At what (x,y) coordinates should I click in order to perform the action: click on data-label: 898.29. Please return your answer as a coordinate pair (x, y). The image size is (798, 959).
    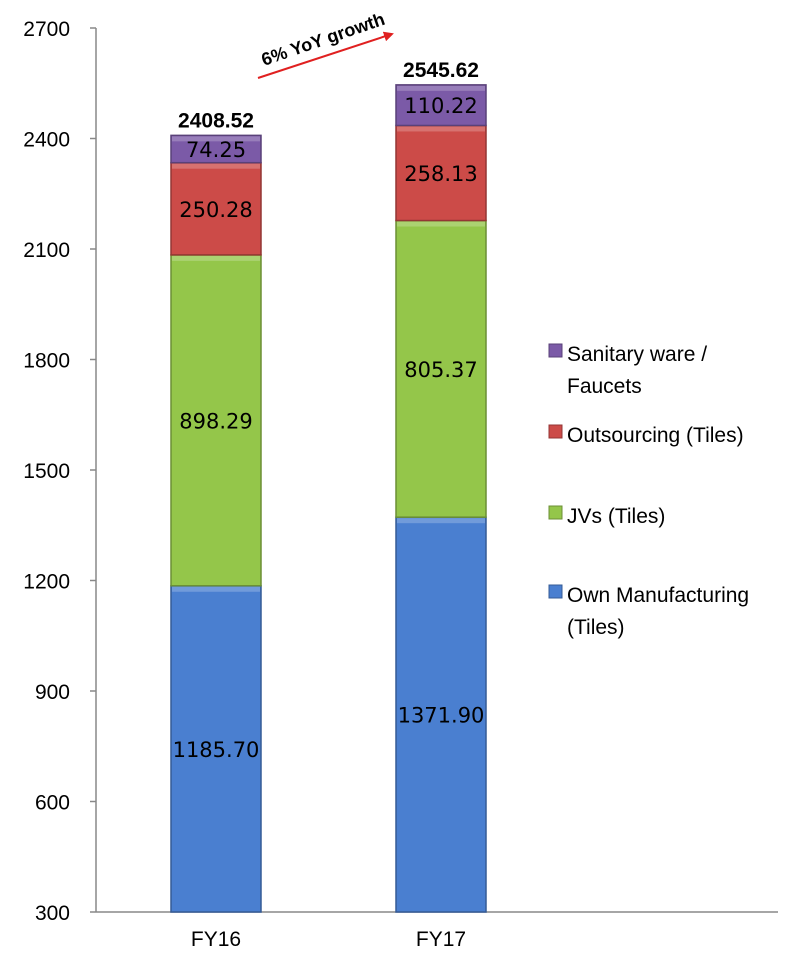
    Looking at the image, I should click on (215, 421).